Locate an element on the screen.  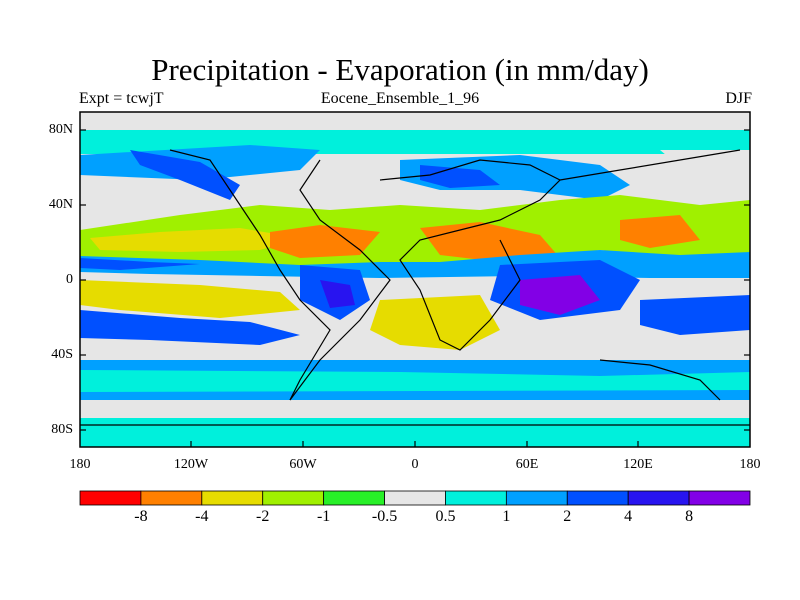
colorbar-label: -2 is located at coordinates (263, 516).